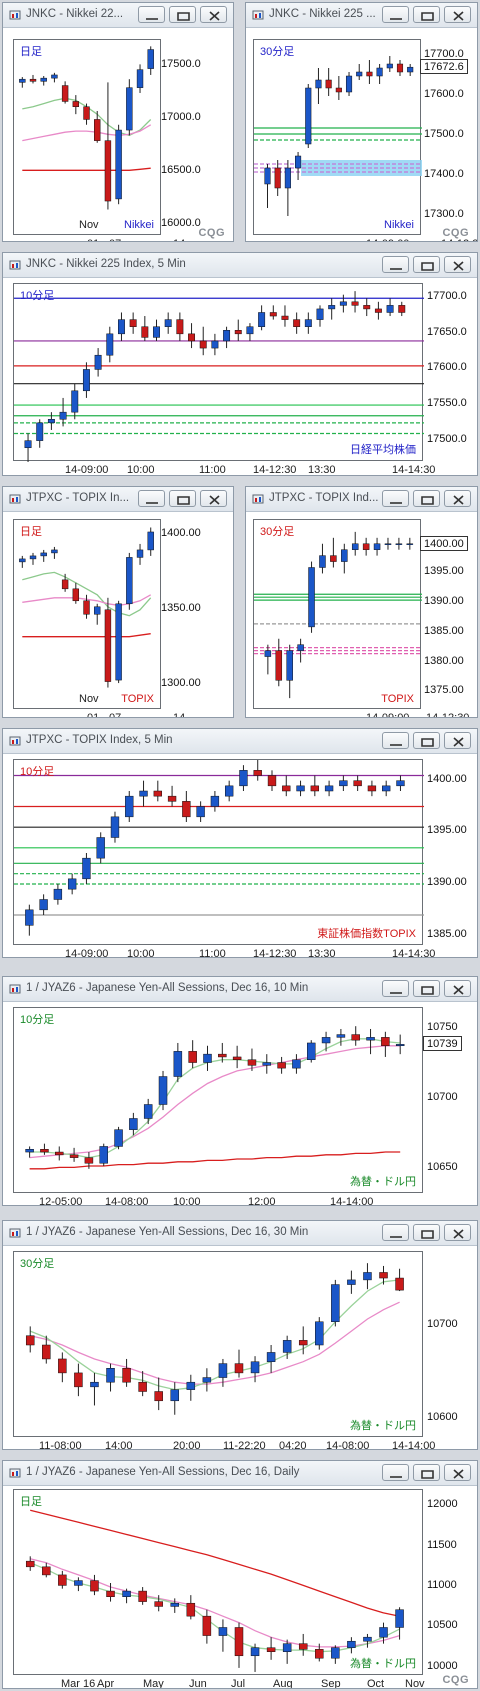 The height and width of the screenshot is (1691, 480). I want to click on current-price-label: 1400.00, so click(444, 543).